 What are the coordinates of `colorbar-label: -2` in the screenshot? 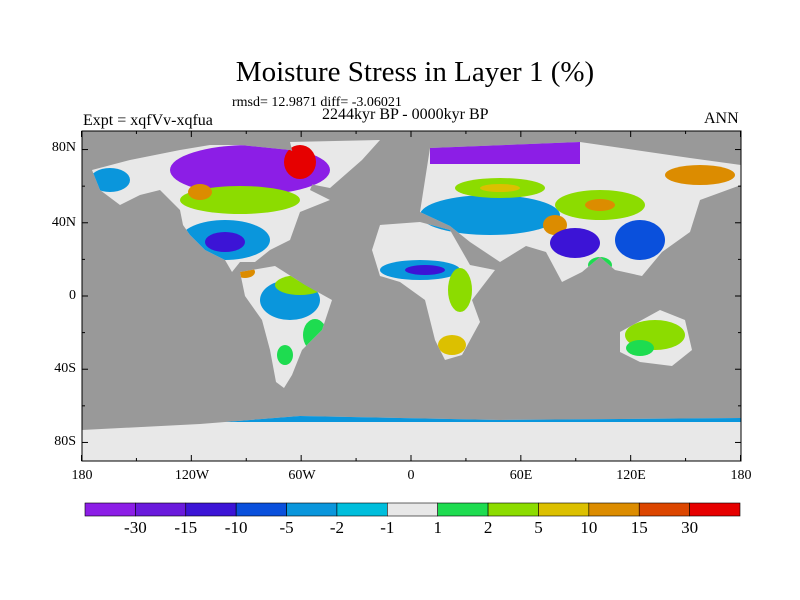 It's located at (336, 527).